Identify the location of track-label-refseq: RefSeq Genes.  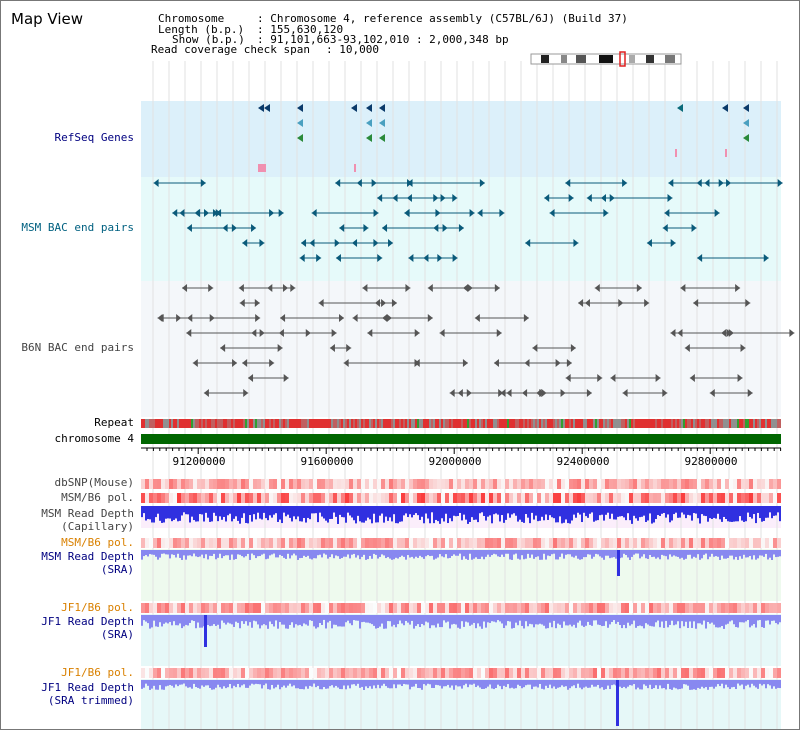
(94, 137).